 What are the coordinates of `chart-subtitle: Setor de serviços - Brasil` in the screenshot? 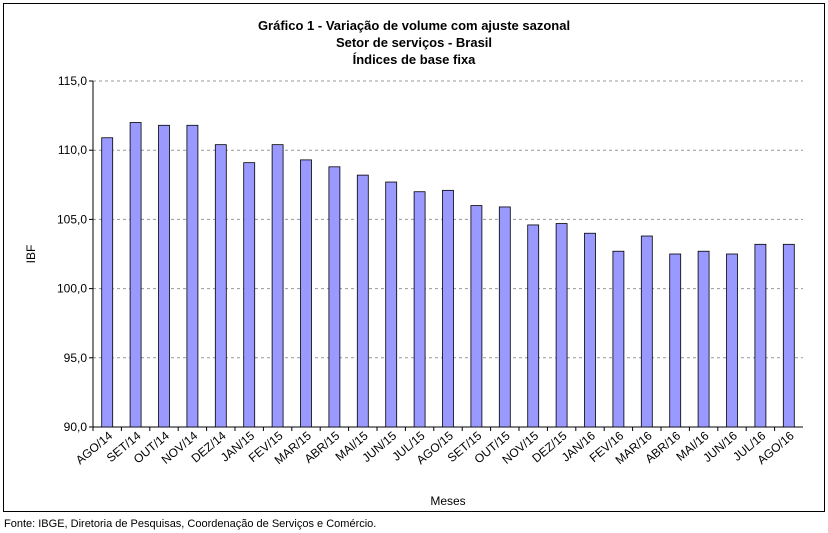 It's located at (414, 42).